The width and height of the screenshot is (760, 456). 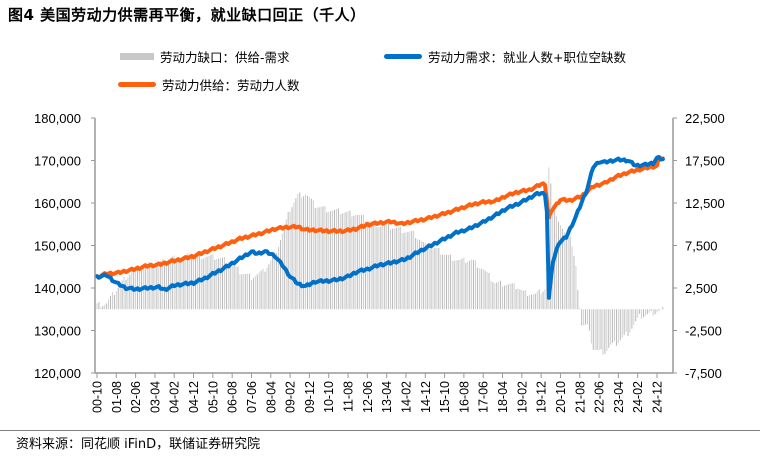 I want to click on x-axis-tick-label: 23-04, so click(x=619, y=397).